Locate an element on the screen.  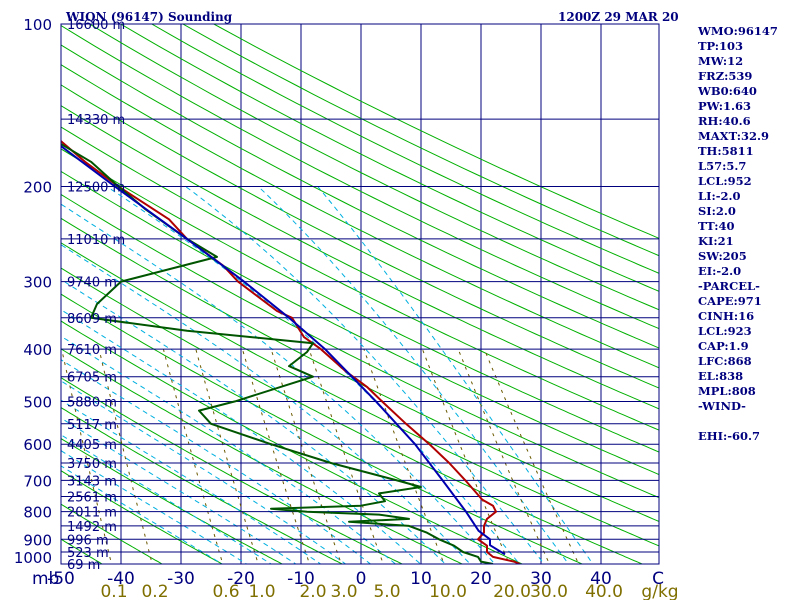
stat-line: CAPE:971 is located at coordinates (730, 301).